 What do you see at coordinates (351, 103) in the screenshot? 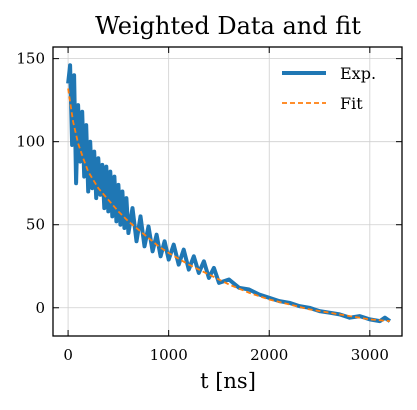
I see `legend-label-fit: Fit` at bounding box center [351, 103].